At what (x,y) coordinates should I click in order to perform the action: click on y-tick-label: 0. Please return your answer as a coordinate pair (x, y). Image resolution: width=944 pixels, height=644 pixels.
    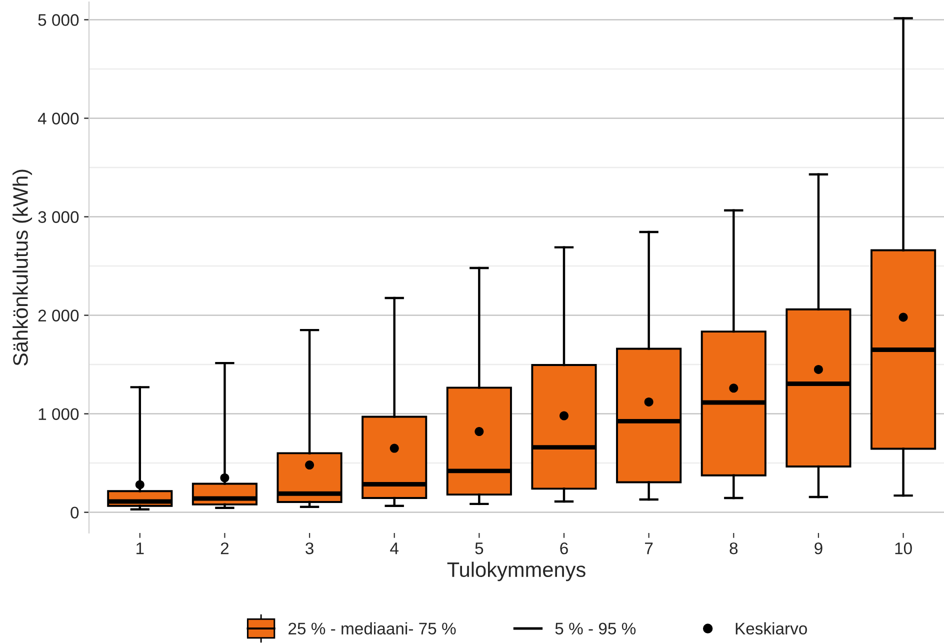
    Looking at the image, I should click on (74, 512).